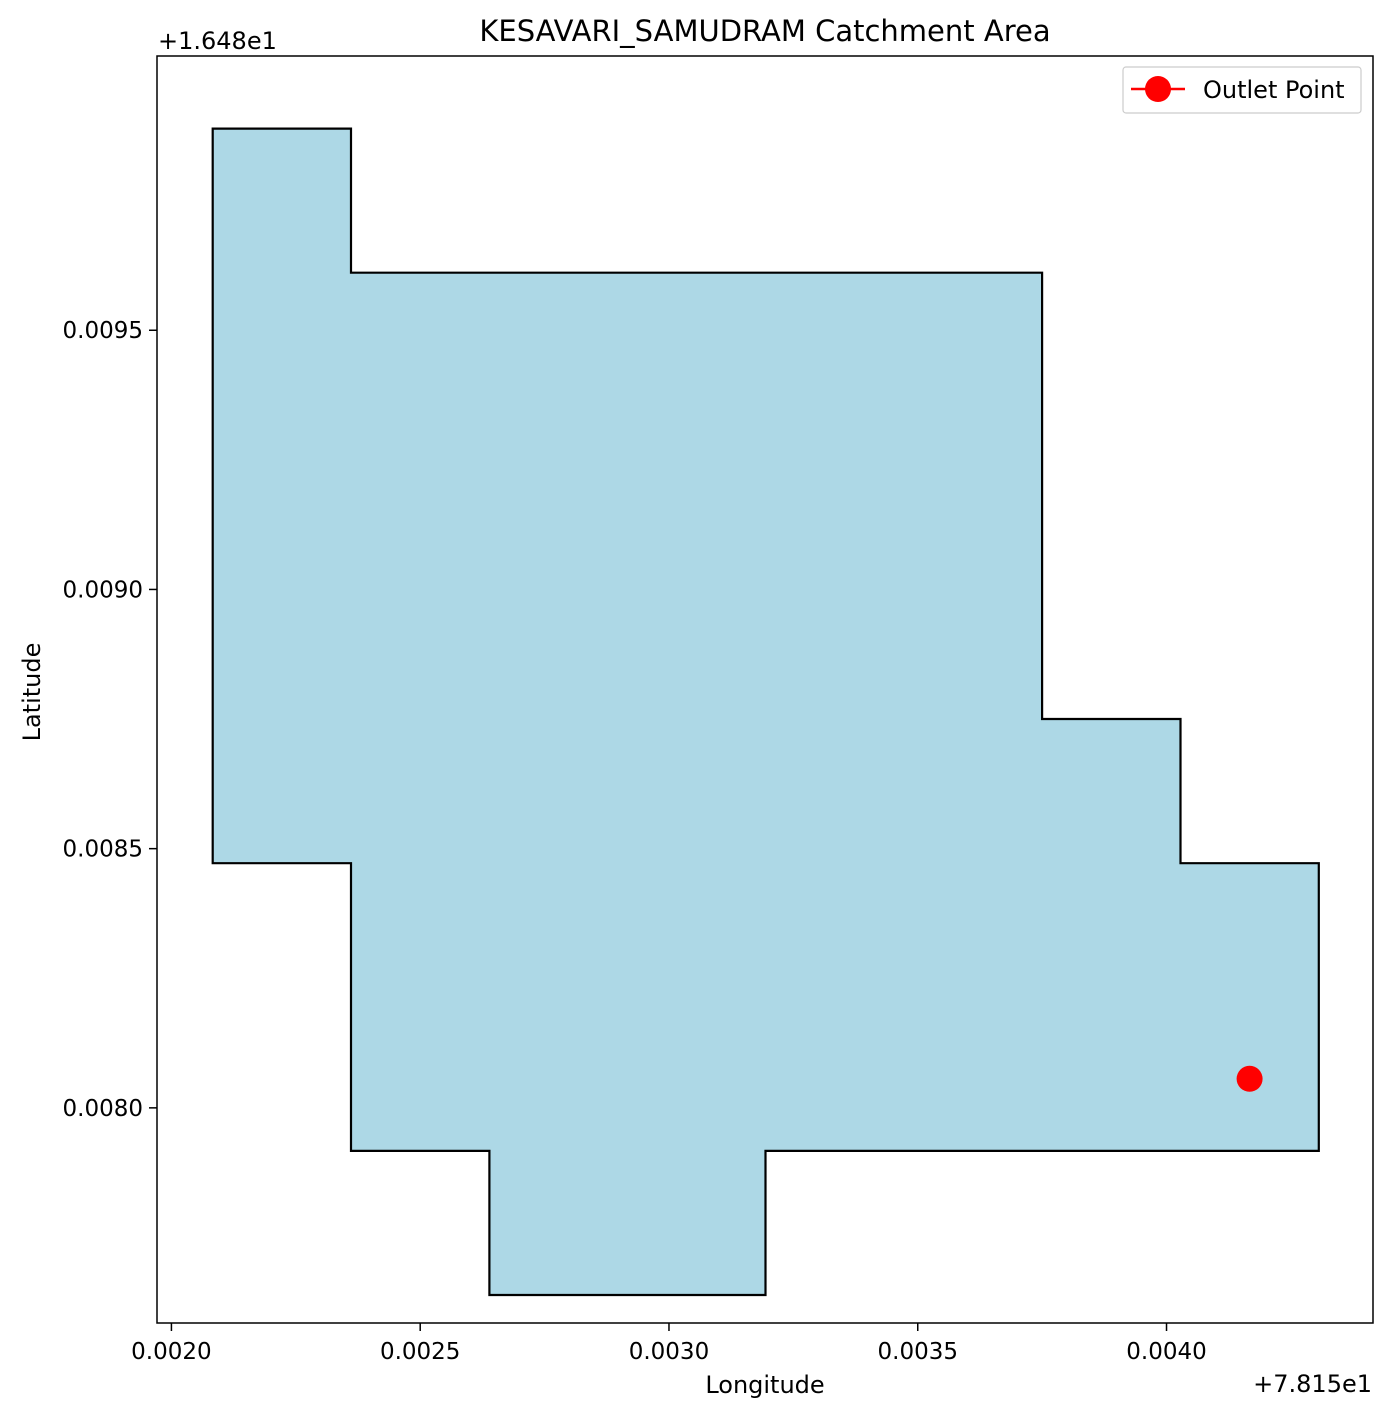  I want to click on legend-box, so click(1242, 90).